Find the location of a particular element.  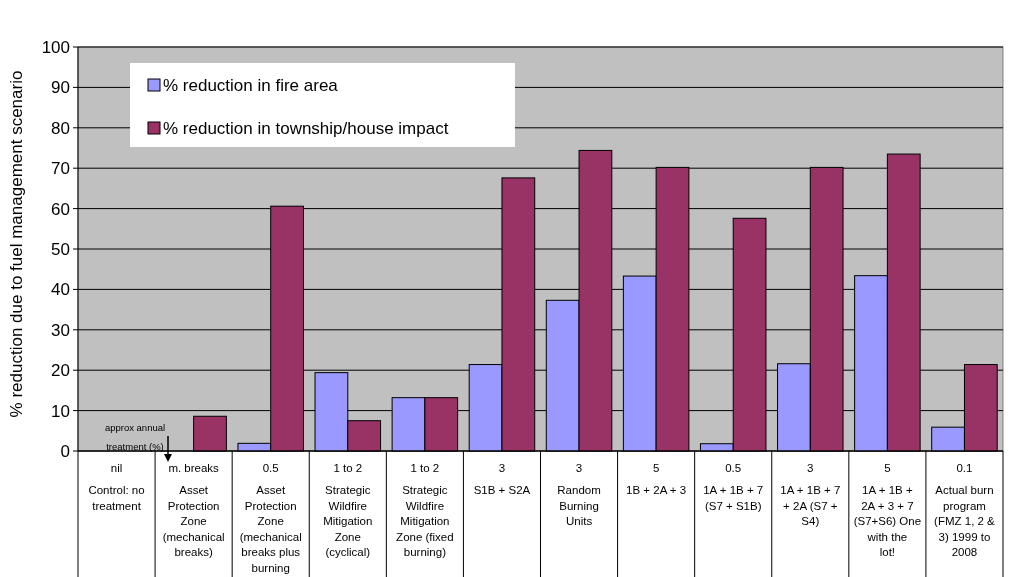

y-tick-label: 50 is located at coordinates (60, 249).